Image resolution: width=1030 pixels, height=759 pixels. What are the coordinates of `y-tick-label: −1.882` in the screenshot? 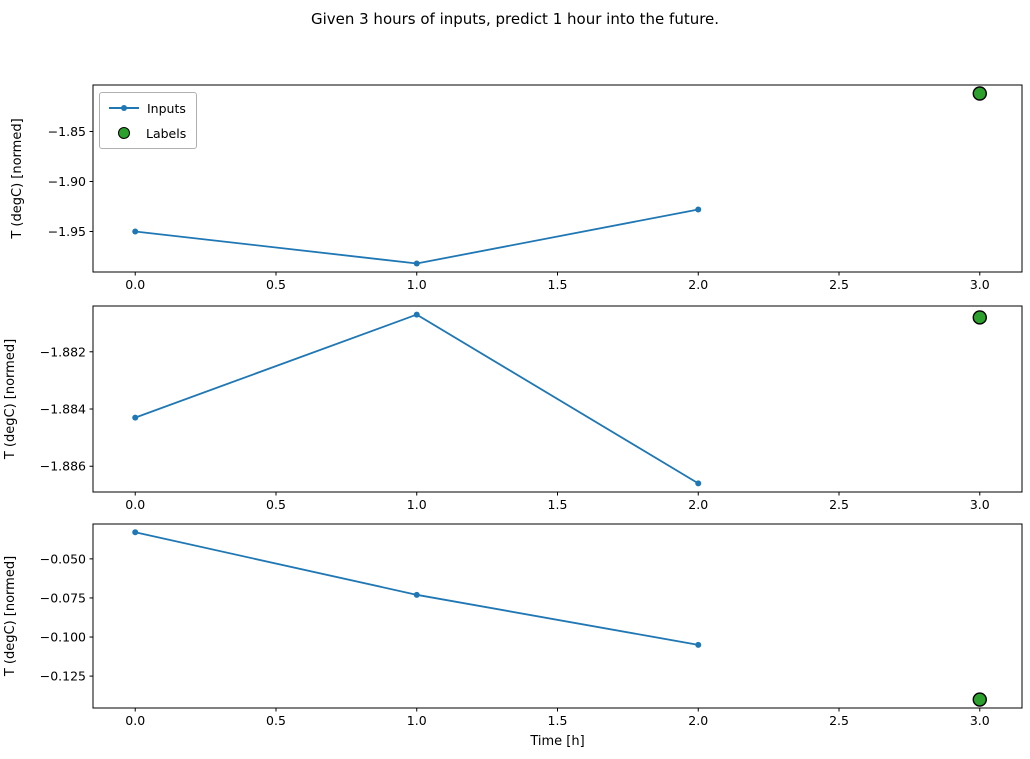 It's located at (63, 351).